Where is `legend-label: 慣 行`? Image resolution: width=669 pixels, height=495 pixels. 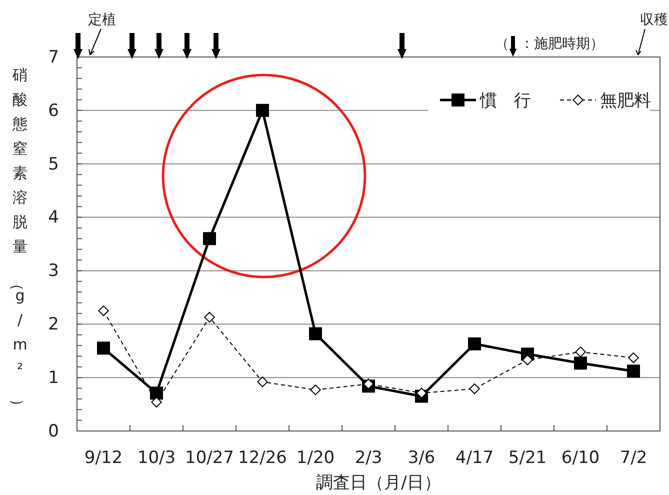 legend-label: 慣 行 is located at coordinates (505, 100).